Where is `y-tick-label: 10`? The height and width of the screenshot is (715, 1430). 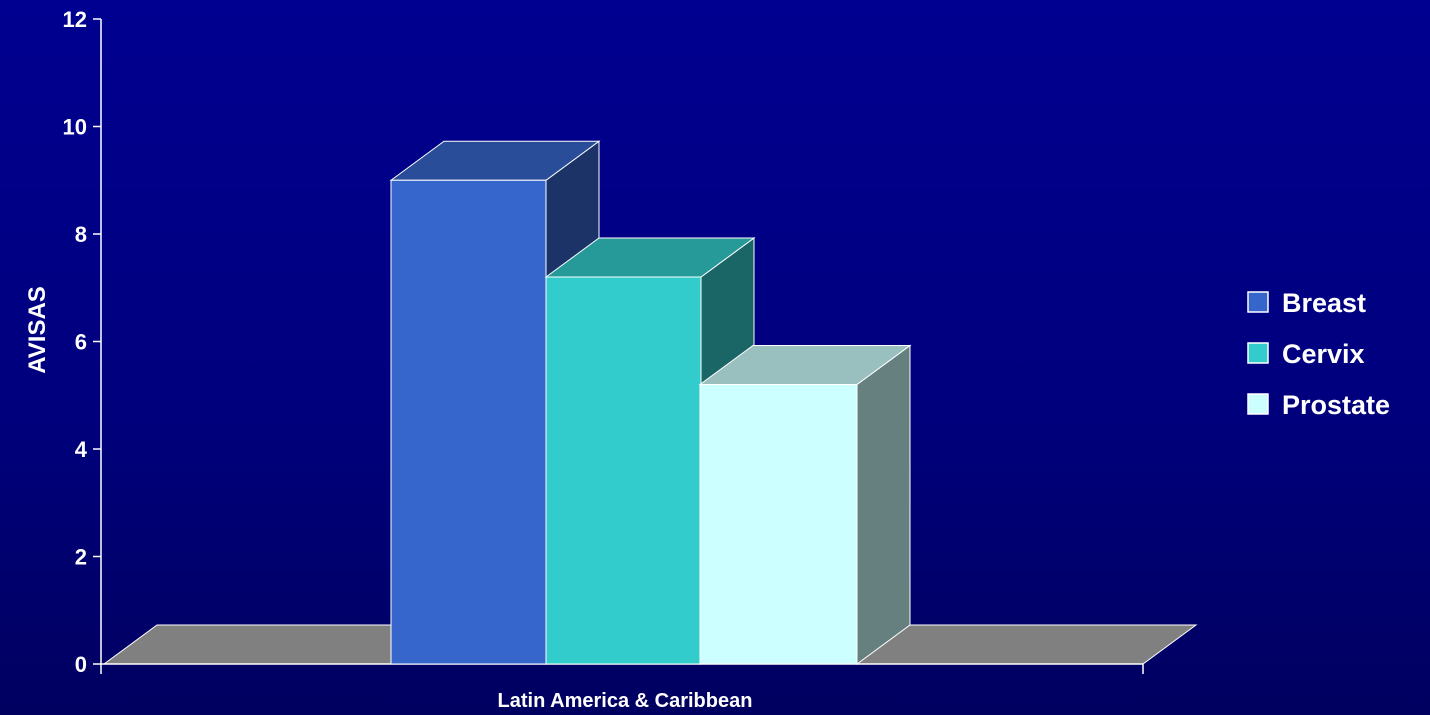
y-tick-label: 10 is located at coordinates (75, 127).